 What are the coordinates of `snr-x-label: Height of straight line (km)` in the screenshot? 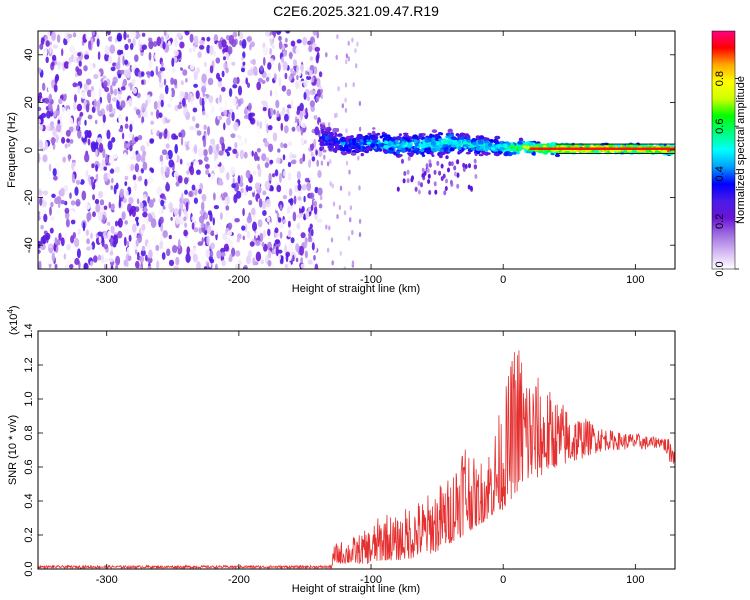 It's located at (356, 589).